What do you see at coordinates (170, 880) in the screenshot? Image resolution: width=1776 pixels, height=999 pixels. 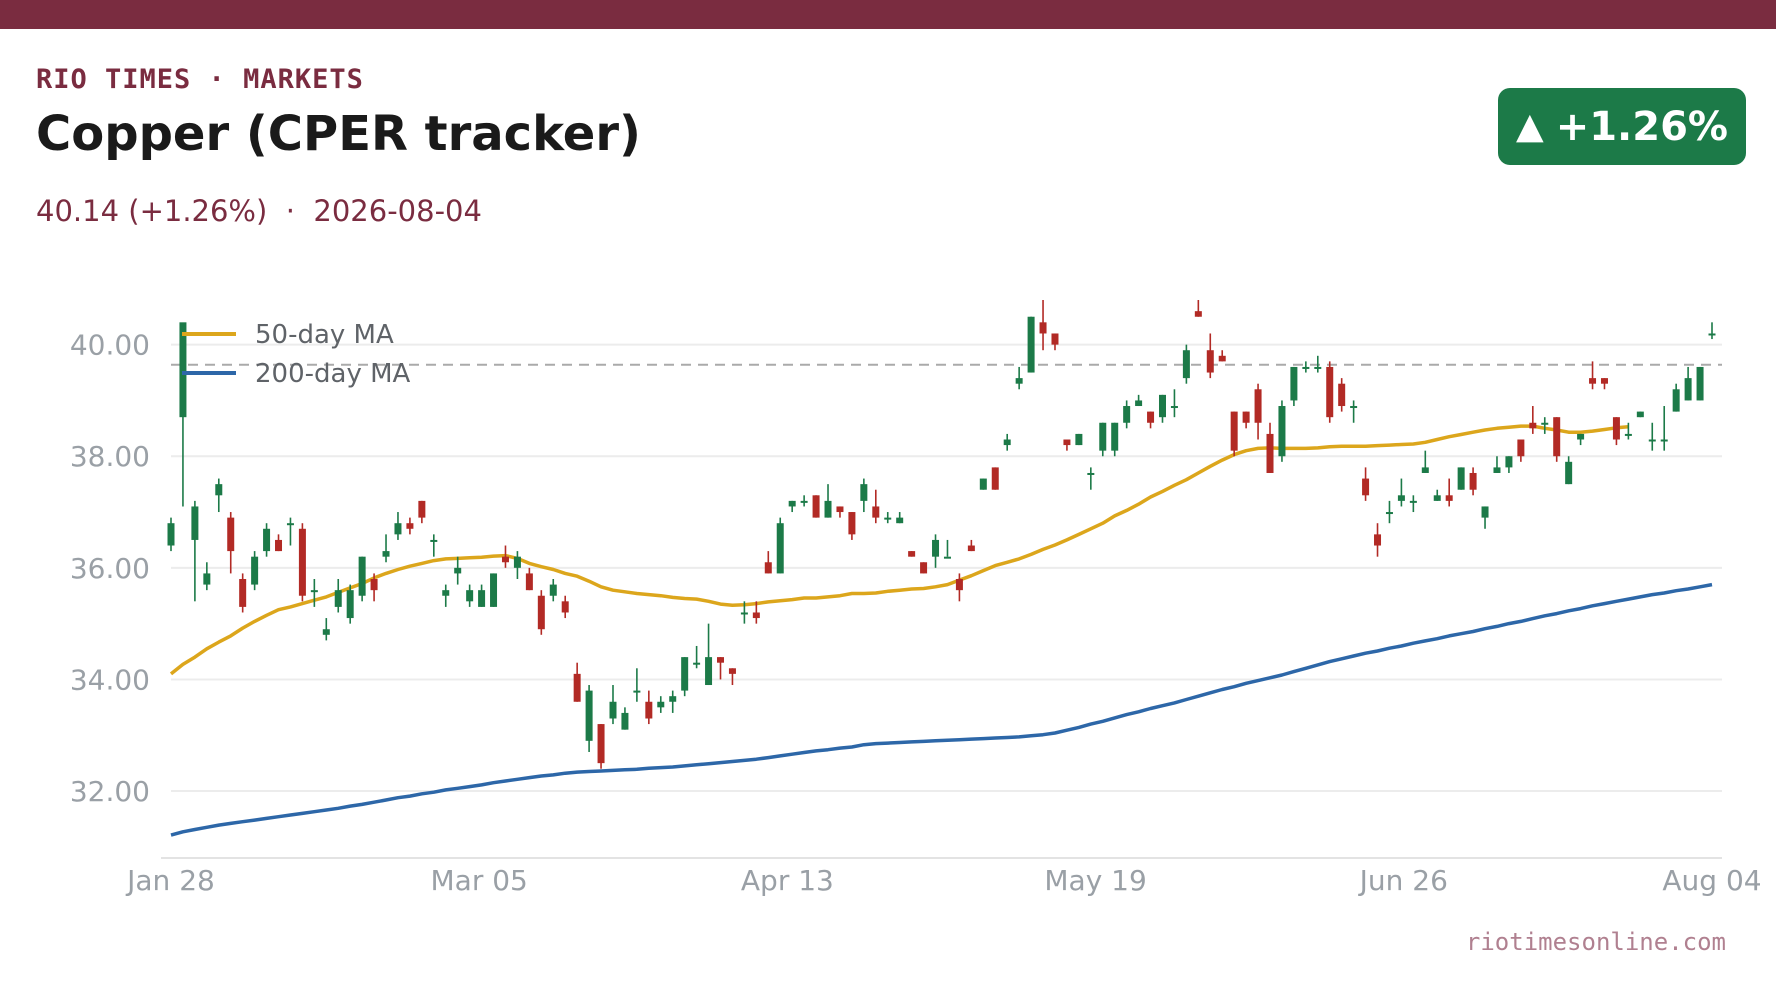 I see `x-tick-label: Jan 28` at bounding box center [170, 880].